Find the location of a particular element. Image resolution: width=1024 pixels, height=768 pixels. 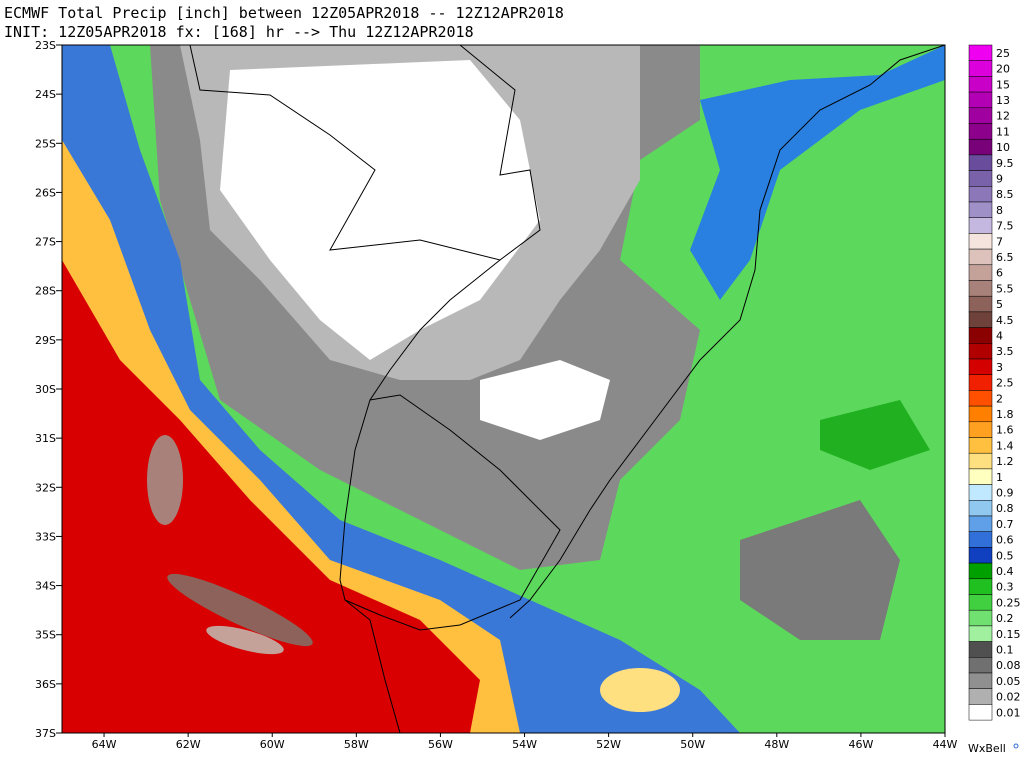

lat-label: 35S is located at coordinates (45, 635).